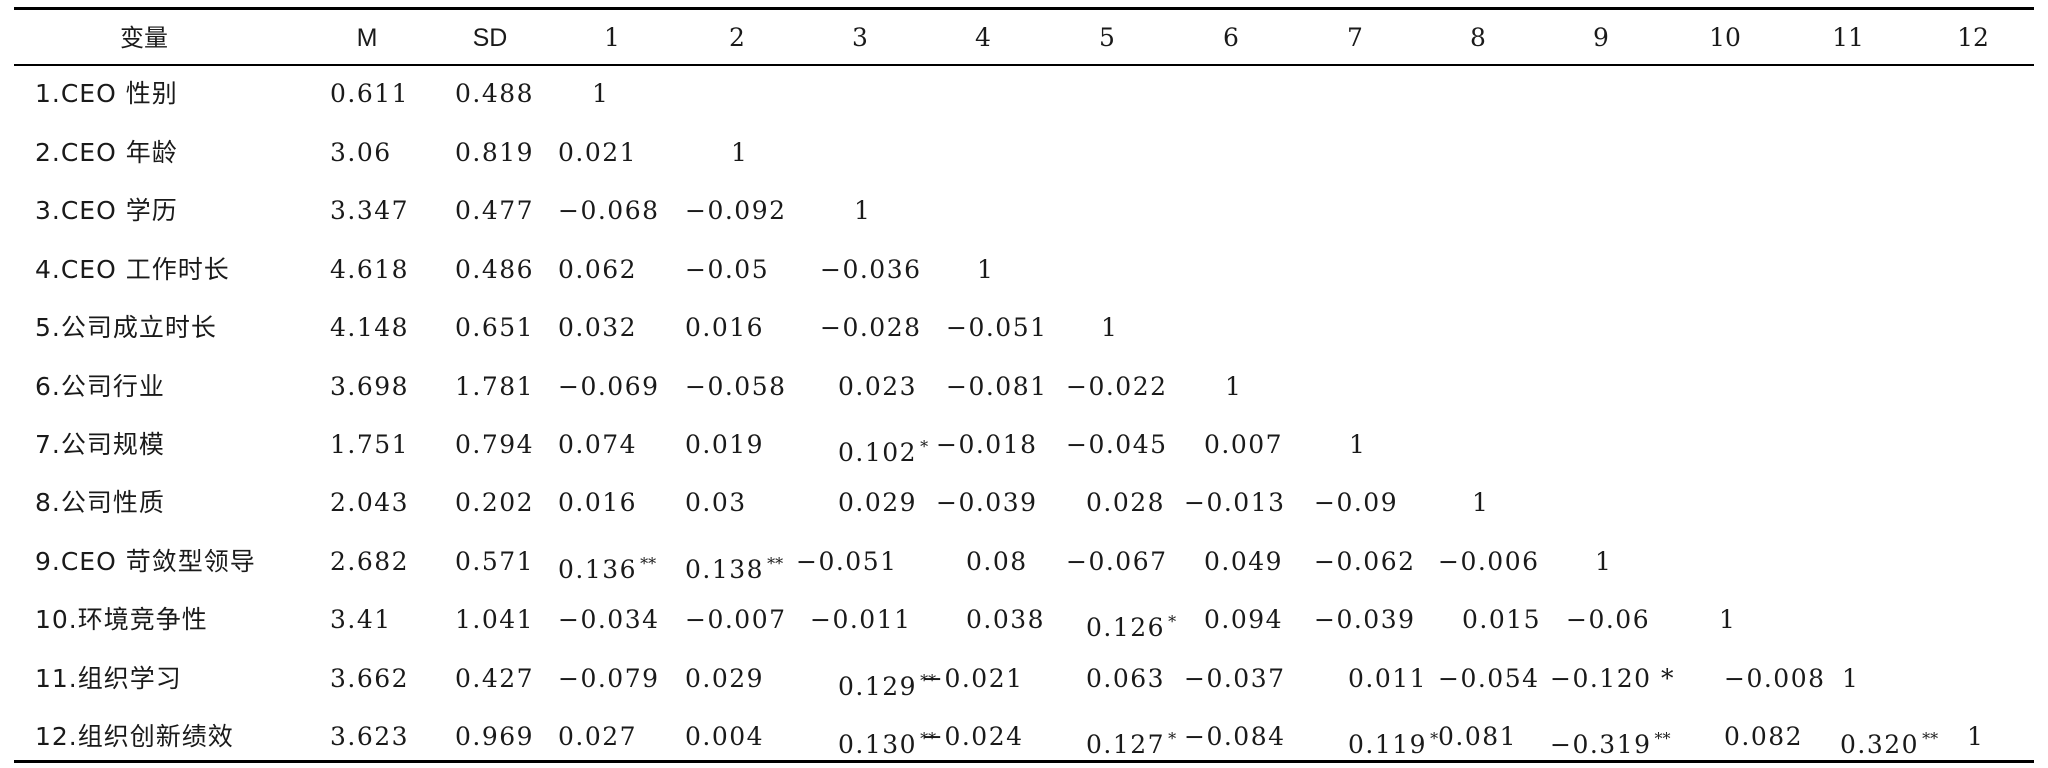  Describe the element at coordinates (736, 620) in the screenshot. I see `correlation-cell: −0.007` at that location.